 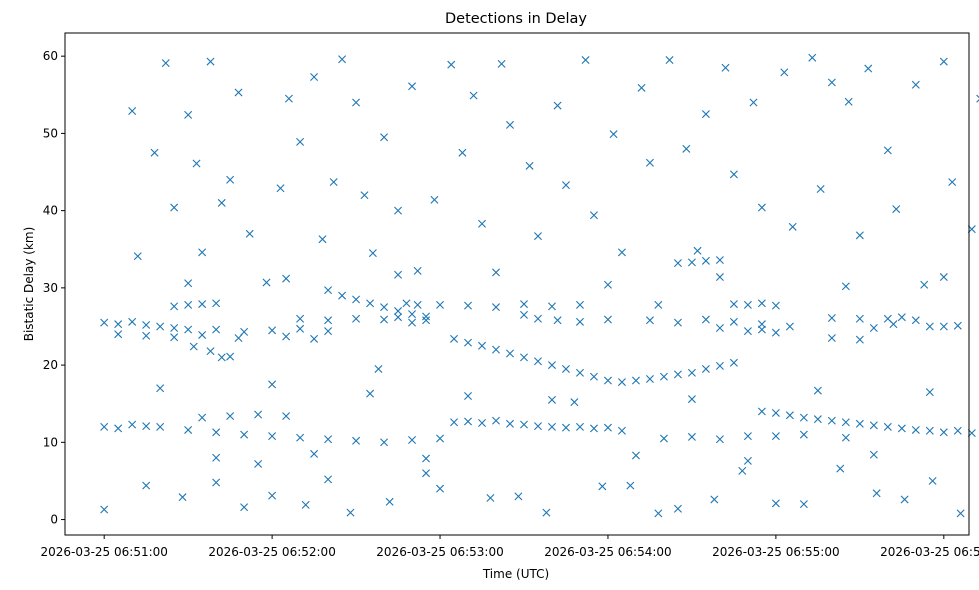 I want to click on x-tick-label: 2026-03-25 06:52:00, so click(x=271, y=552).